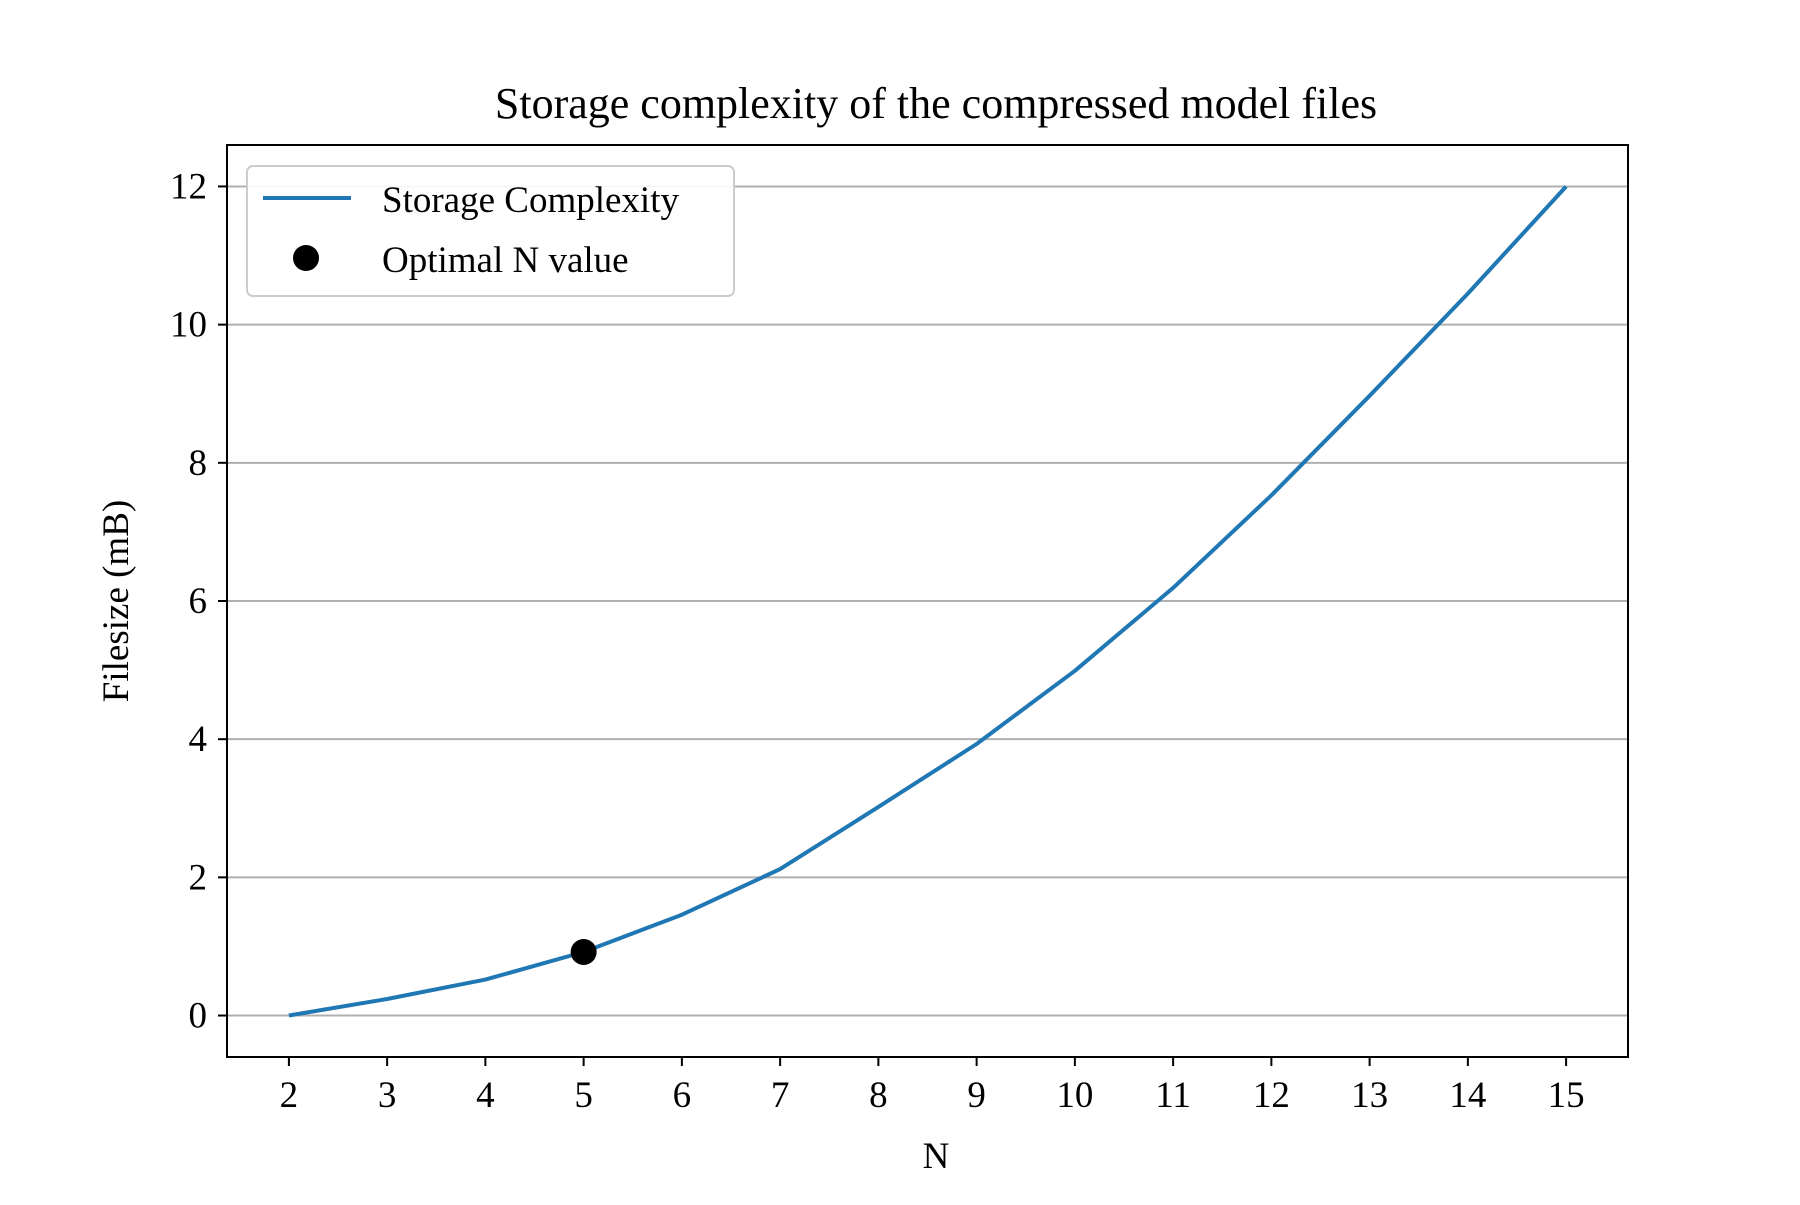 Image resolution: width=1800 pixels, height=1205 pixels. I want to click on x-tick-label: 13, so click(1369, 1095).